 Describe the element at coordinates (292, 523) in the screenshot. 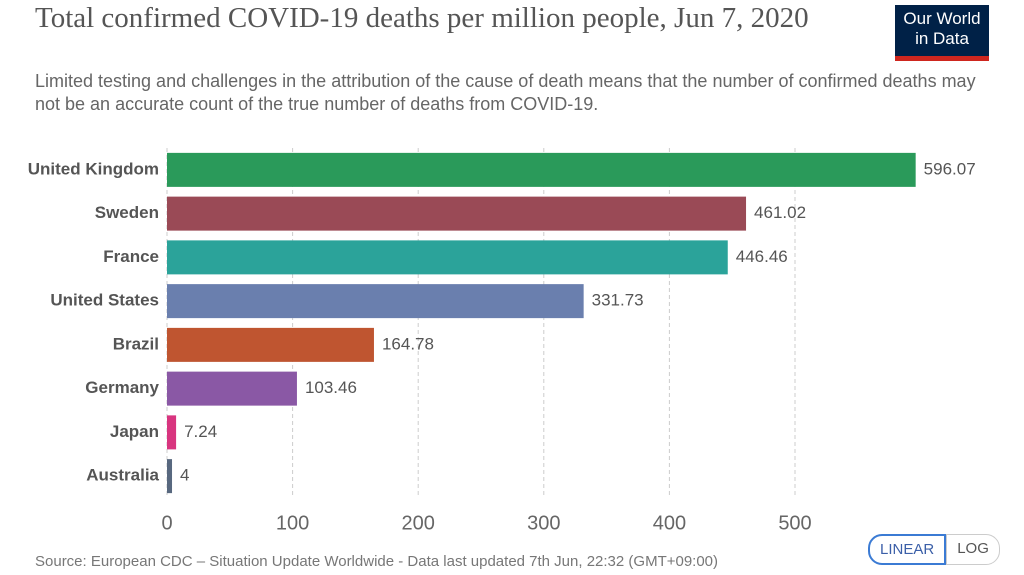

I see `x-tick-label: 100` at that location.